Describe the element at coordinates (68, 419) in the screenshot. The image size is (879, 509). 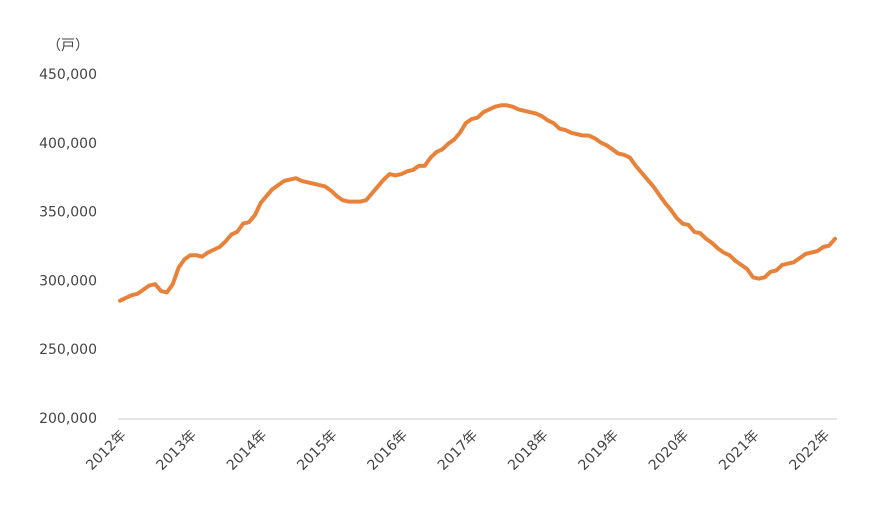
I see `y-tick-label: 200,000` at that location.